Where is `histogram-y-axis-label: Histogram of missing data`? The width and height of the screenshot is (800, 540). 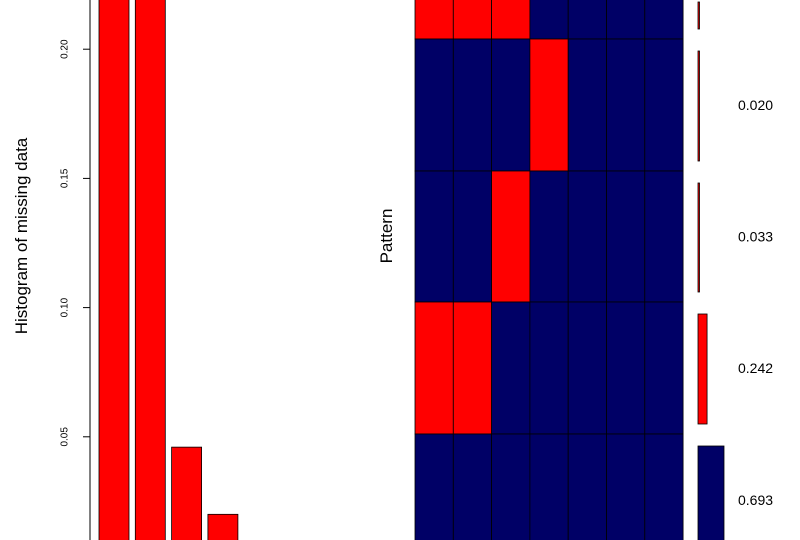
histogram-y-axis-label: Histogram of missing data is located at coordinates (21, 235).